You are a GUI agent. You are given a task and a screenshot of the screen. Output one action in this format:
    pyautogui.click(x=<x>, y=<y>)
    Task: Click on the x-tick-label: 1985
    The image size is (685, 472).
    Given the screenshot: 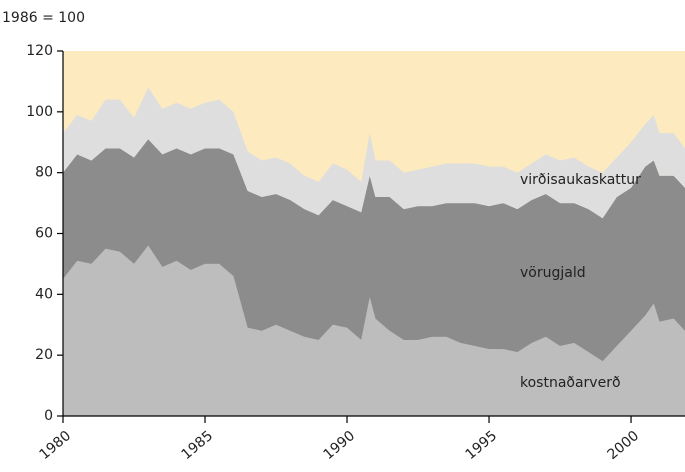 What is the action you would take?
    pyautogui.click(x=198, y=445)
    